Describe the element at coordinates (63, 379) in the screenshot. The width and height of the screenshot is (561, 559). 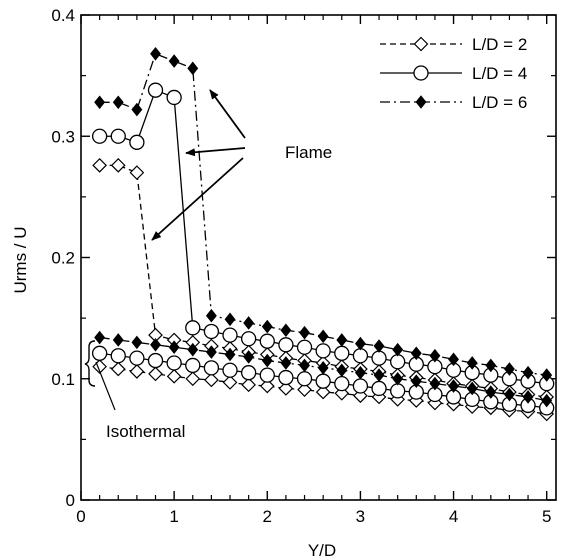
I see `y-tick-label: 0.1` at that location.